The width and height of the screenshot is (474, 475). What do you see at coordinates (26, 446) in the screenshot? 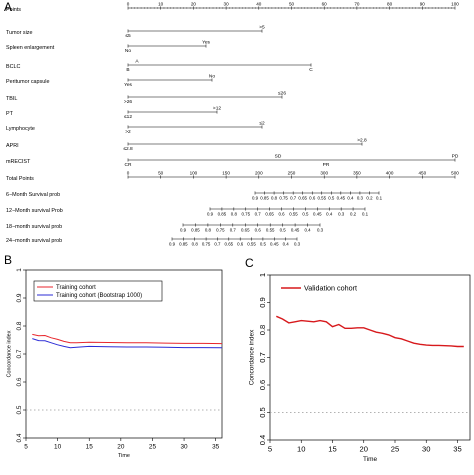
I see `x-tick-label: 5` at bounding box center [26, 446].